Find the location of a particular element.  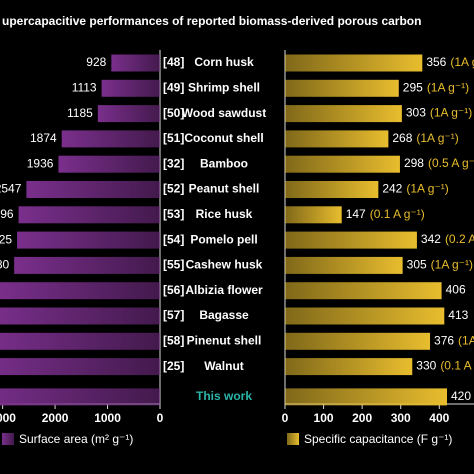

value-label: 298 (0.5 A g⁻¹) is located at coordinates (439, 163).